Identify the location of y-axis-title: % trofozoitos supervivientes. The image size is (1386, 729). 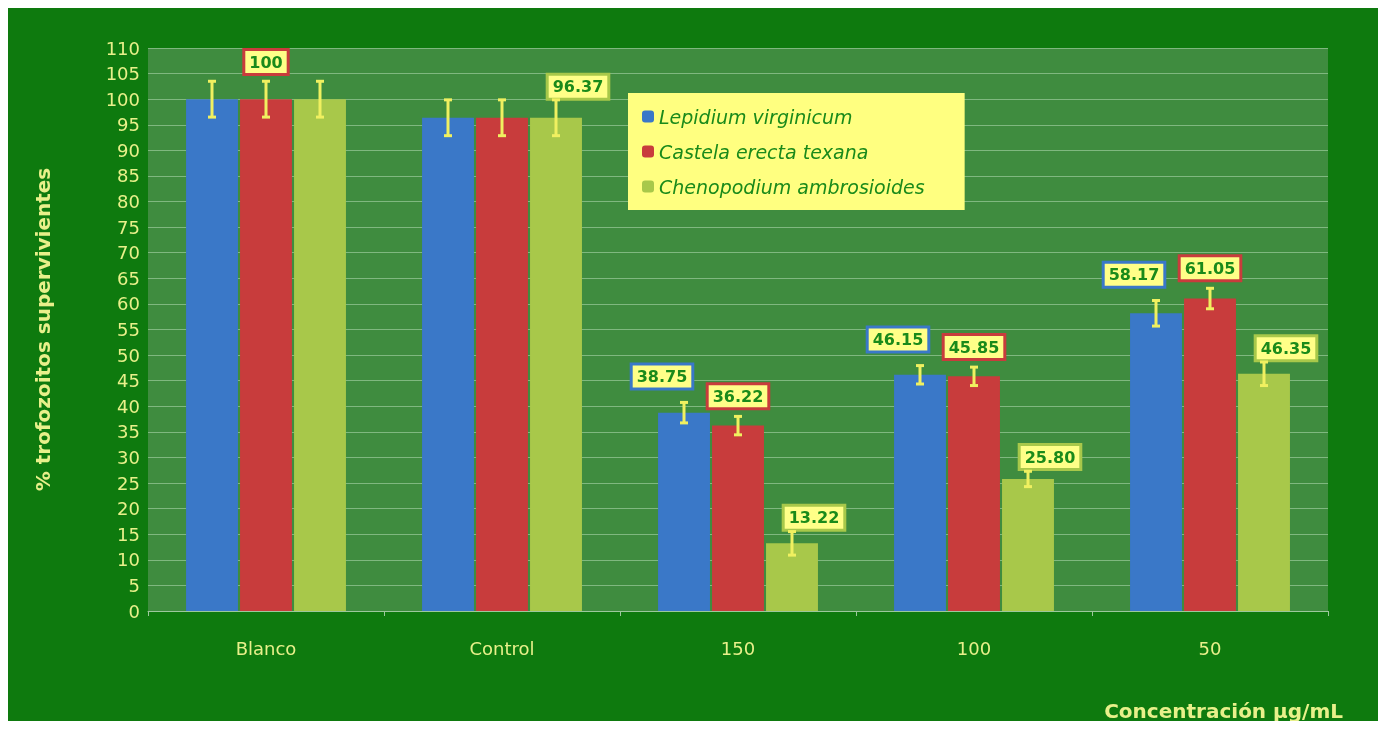
(43, 329).